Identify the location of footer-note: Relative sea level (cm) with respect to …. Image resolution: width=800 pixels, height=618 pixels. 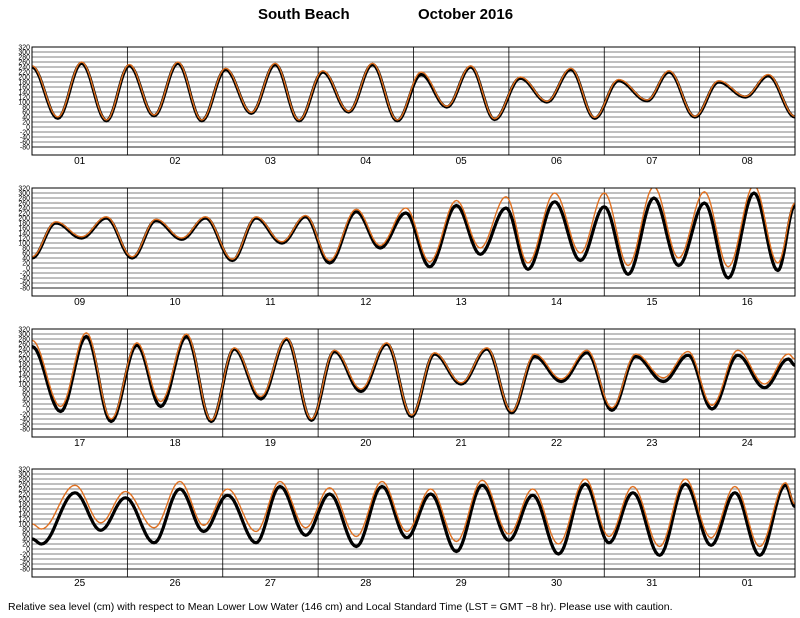
(340, 607).